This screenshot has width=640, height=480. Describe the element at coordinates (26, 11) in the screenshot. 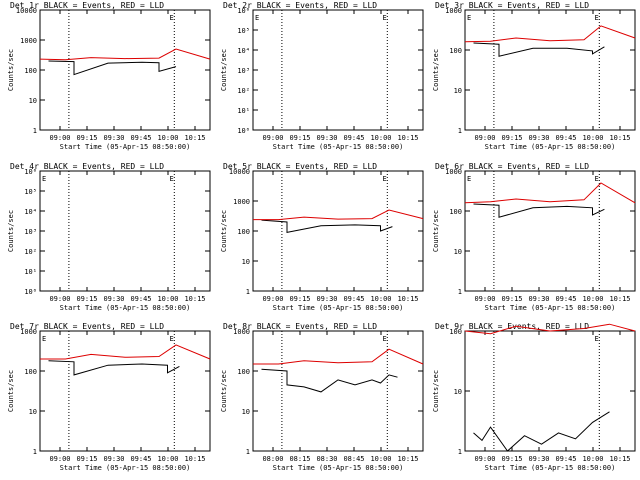

I see `y-tick-label: 10000` at that location.